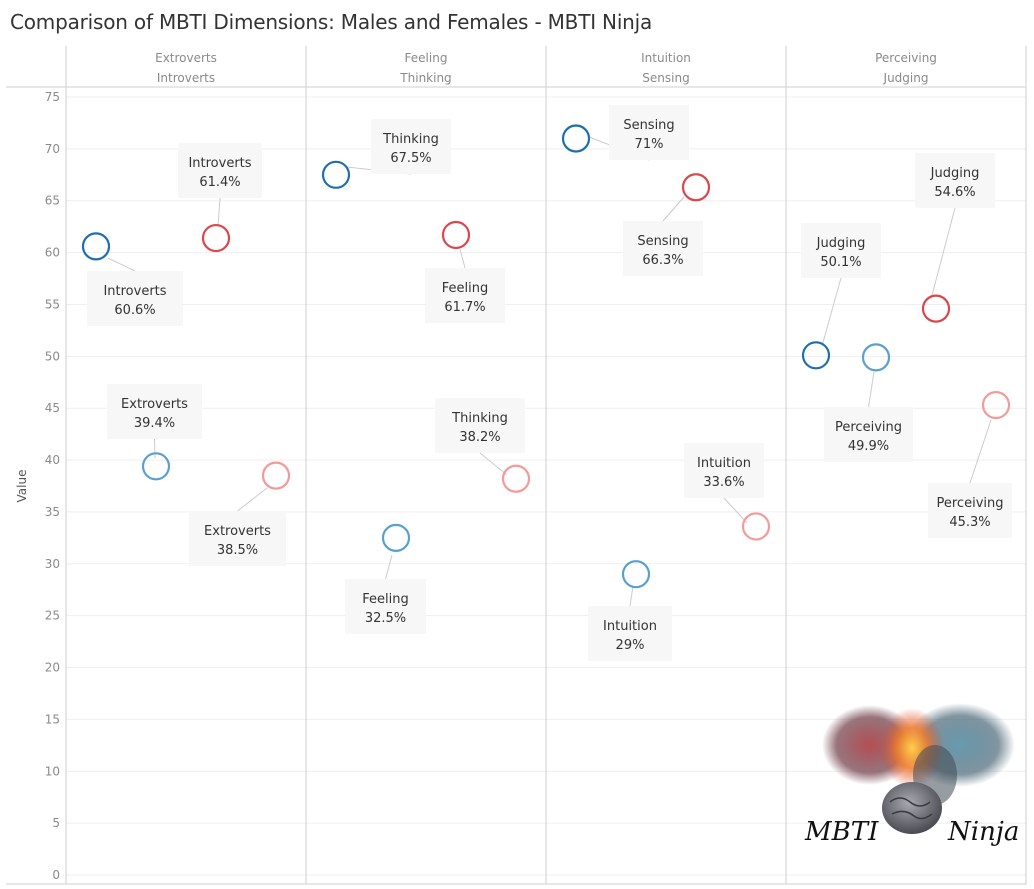  What do you see at coordinates (52, 97) in the screenshot?
I see `y-tick-label: 75` at bounding box center [52, 97].